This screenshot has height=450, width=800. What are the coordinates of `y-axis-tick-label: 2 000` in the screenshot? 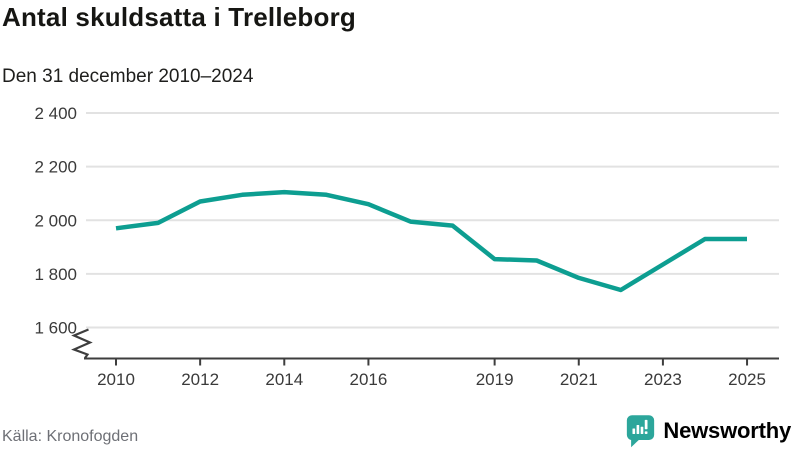 It's located at (55, 220).